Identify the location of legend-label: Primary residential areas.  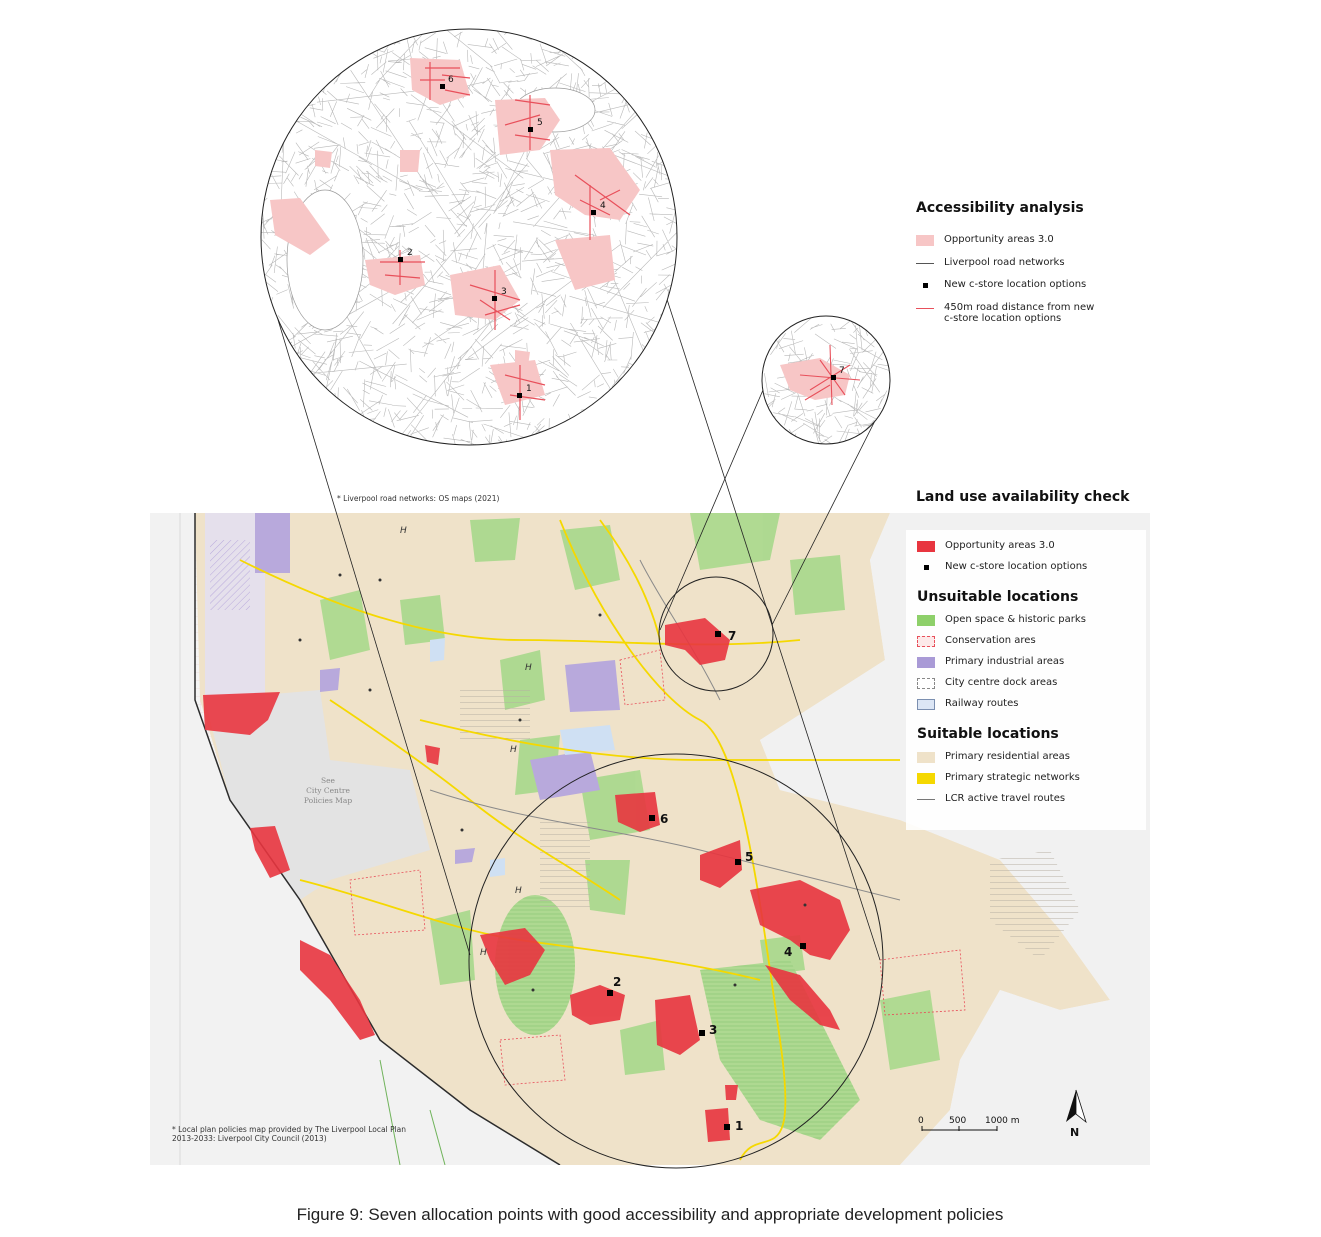
(1007, 756).